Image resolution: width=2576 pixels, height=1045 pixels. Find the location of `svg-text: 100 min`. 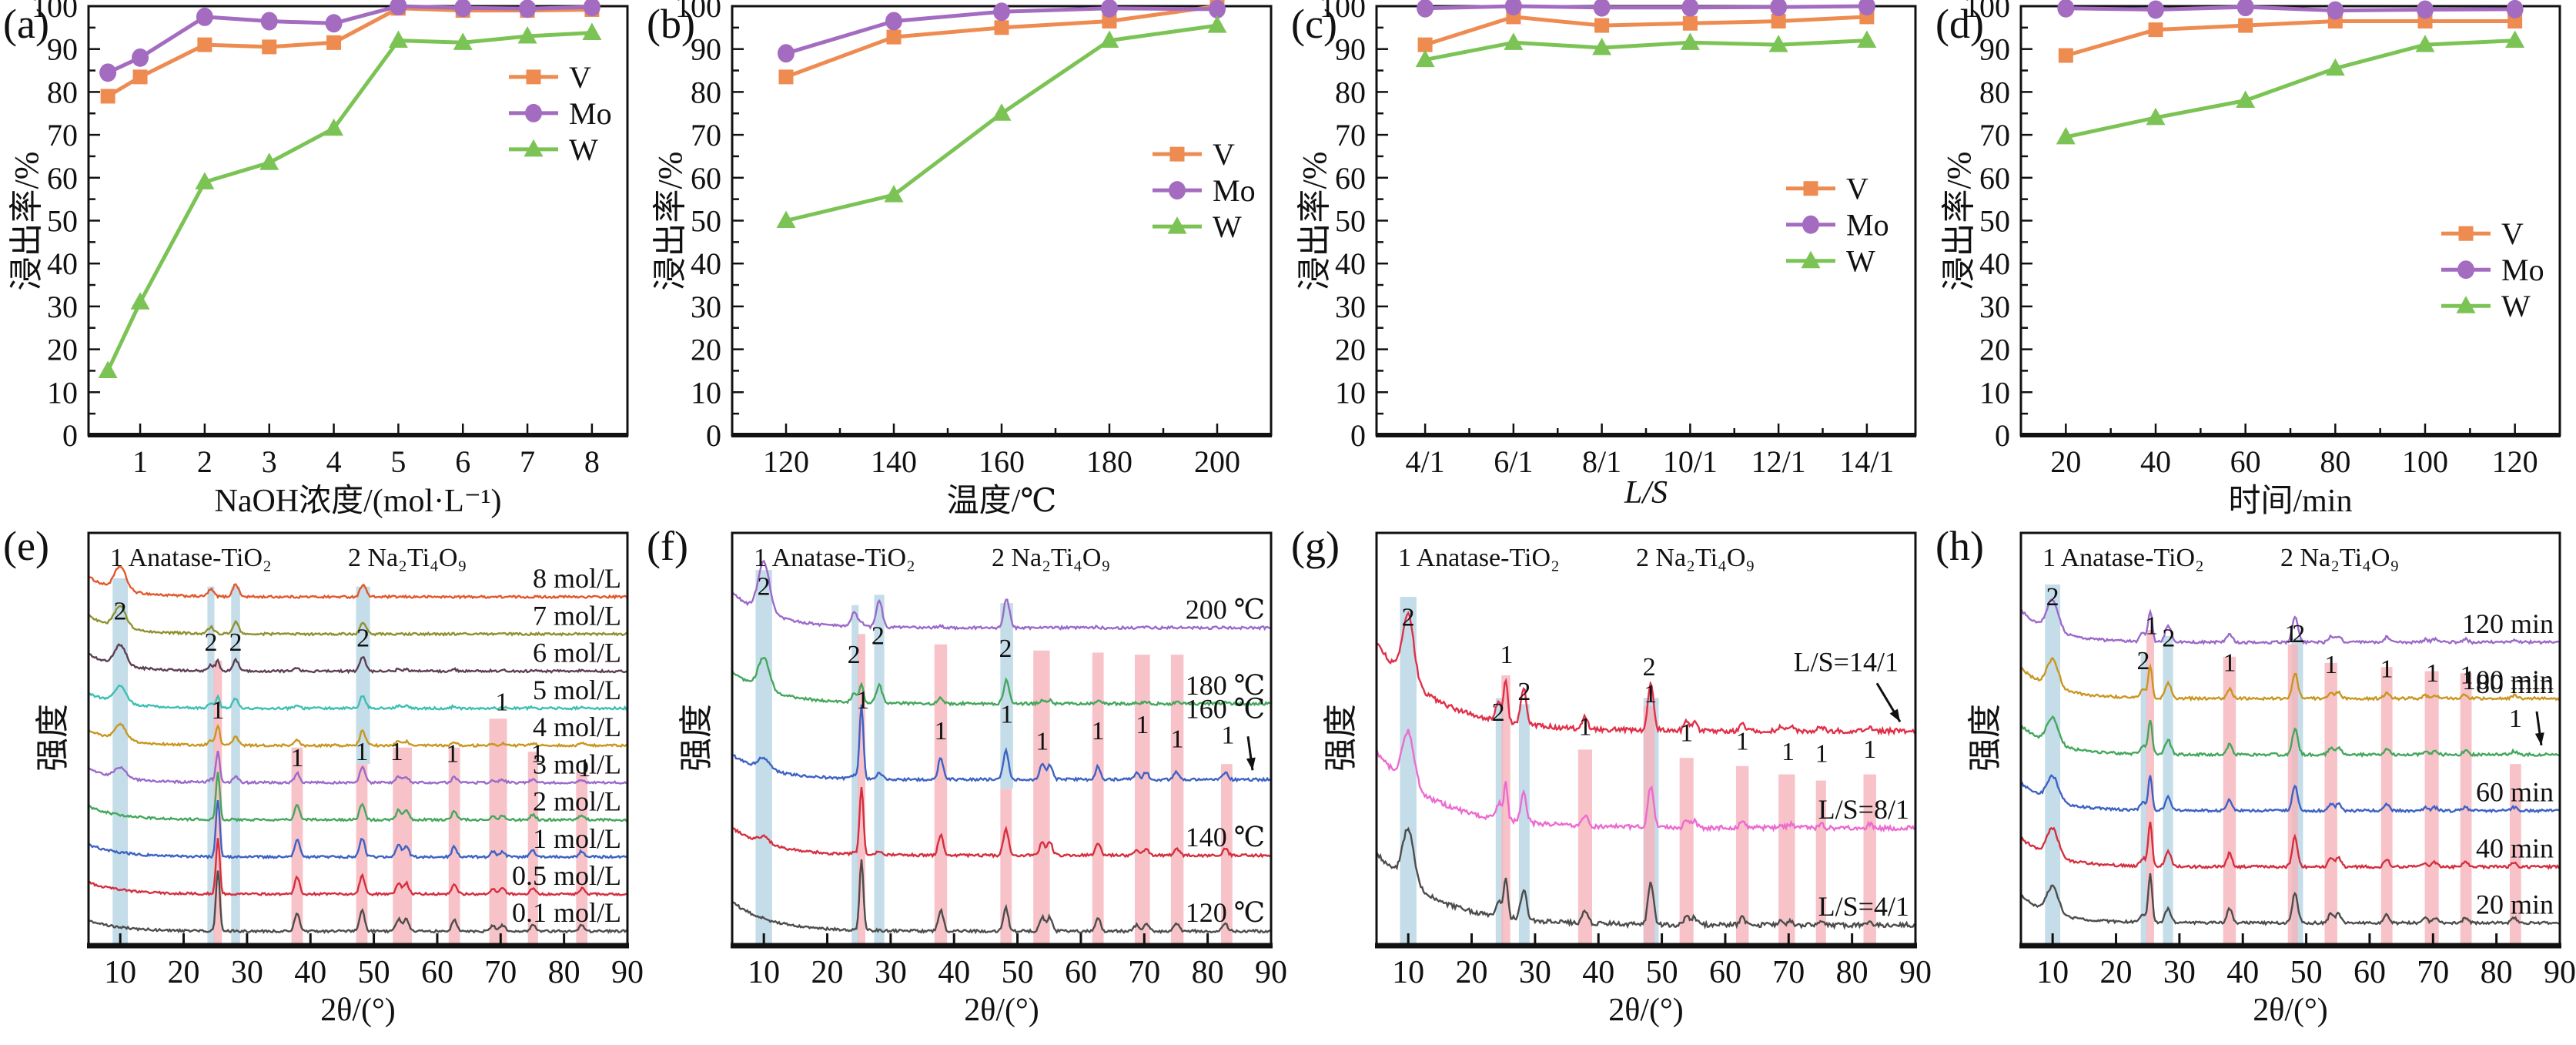

svg-text: 100 min is located at coordinates (2508, 680).